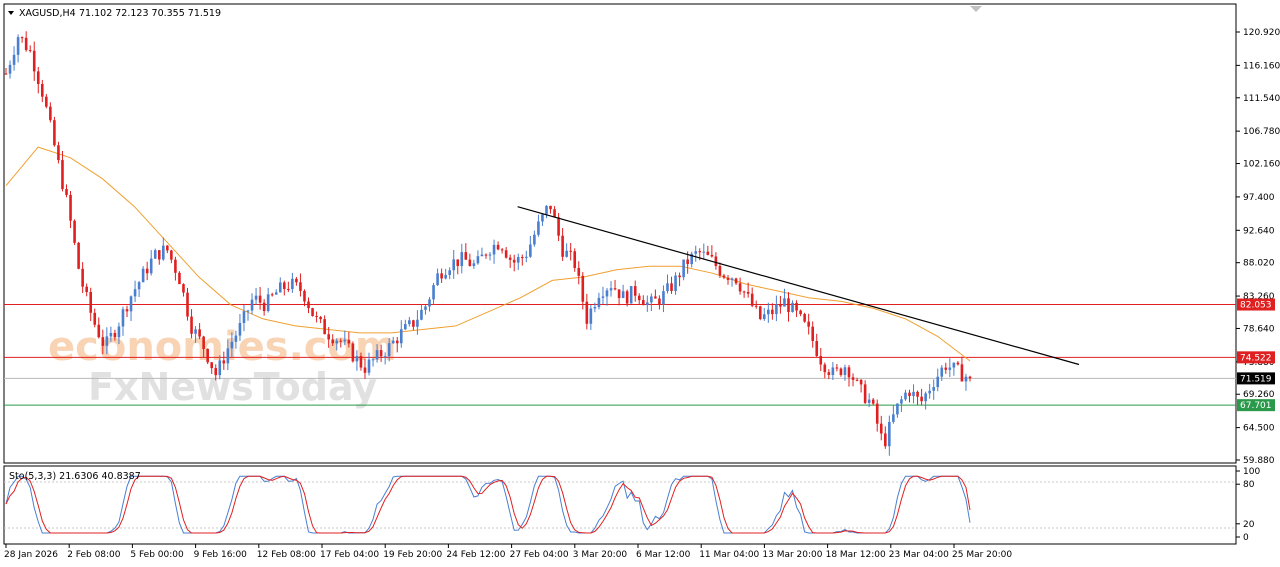 The width and height of the screenshot is (1280, 567). What do you see at coordinates (1256, 304) in the screenshot?
I see `level-badge-resistance` at bounding box center [1256, 304].